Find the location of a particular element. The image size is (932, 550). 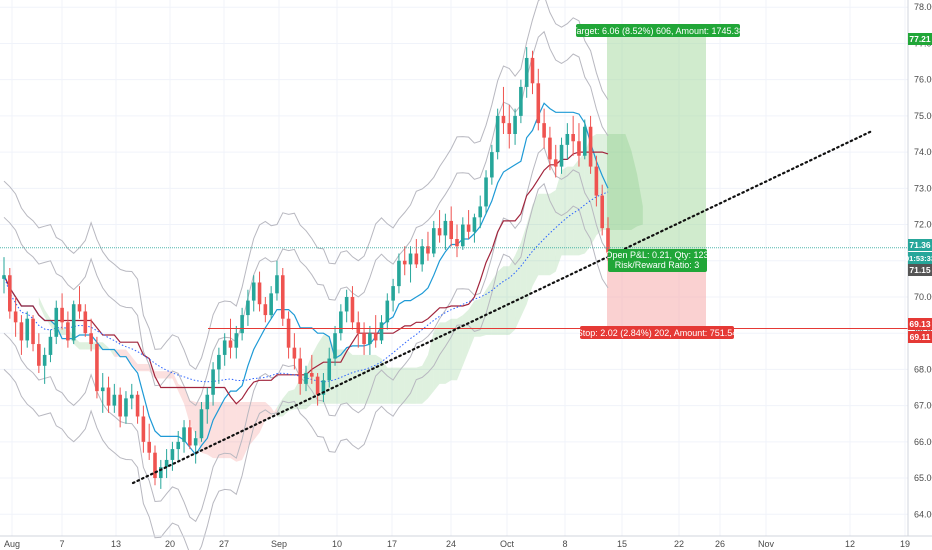

tag-target: 77.21 is located at coordinates (920, 39).